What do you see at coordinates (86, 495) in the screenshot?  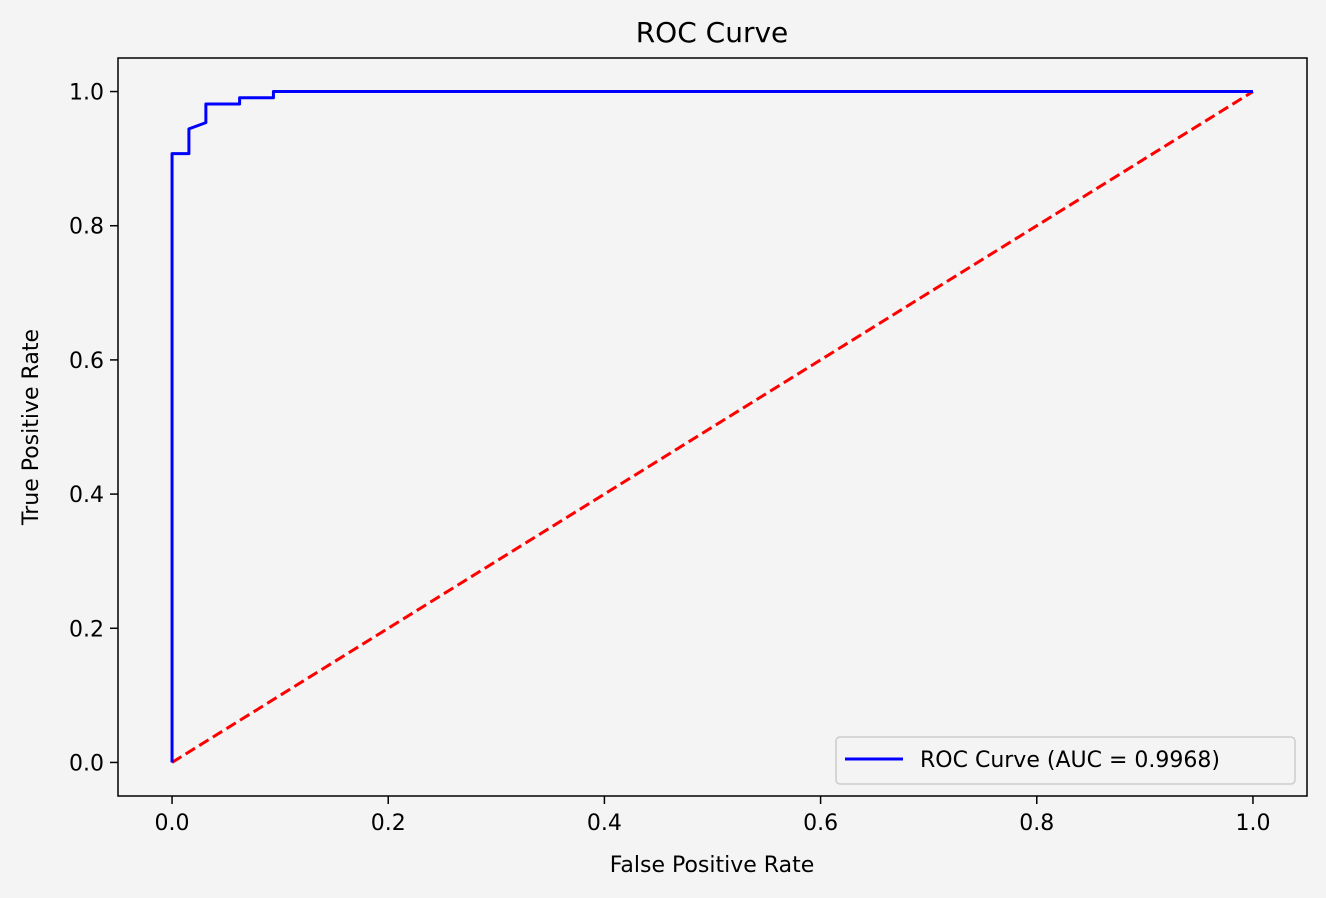 I see `y-tick-label: 0.4` at bounding box center [86, 495].